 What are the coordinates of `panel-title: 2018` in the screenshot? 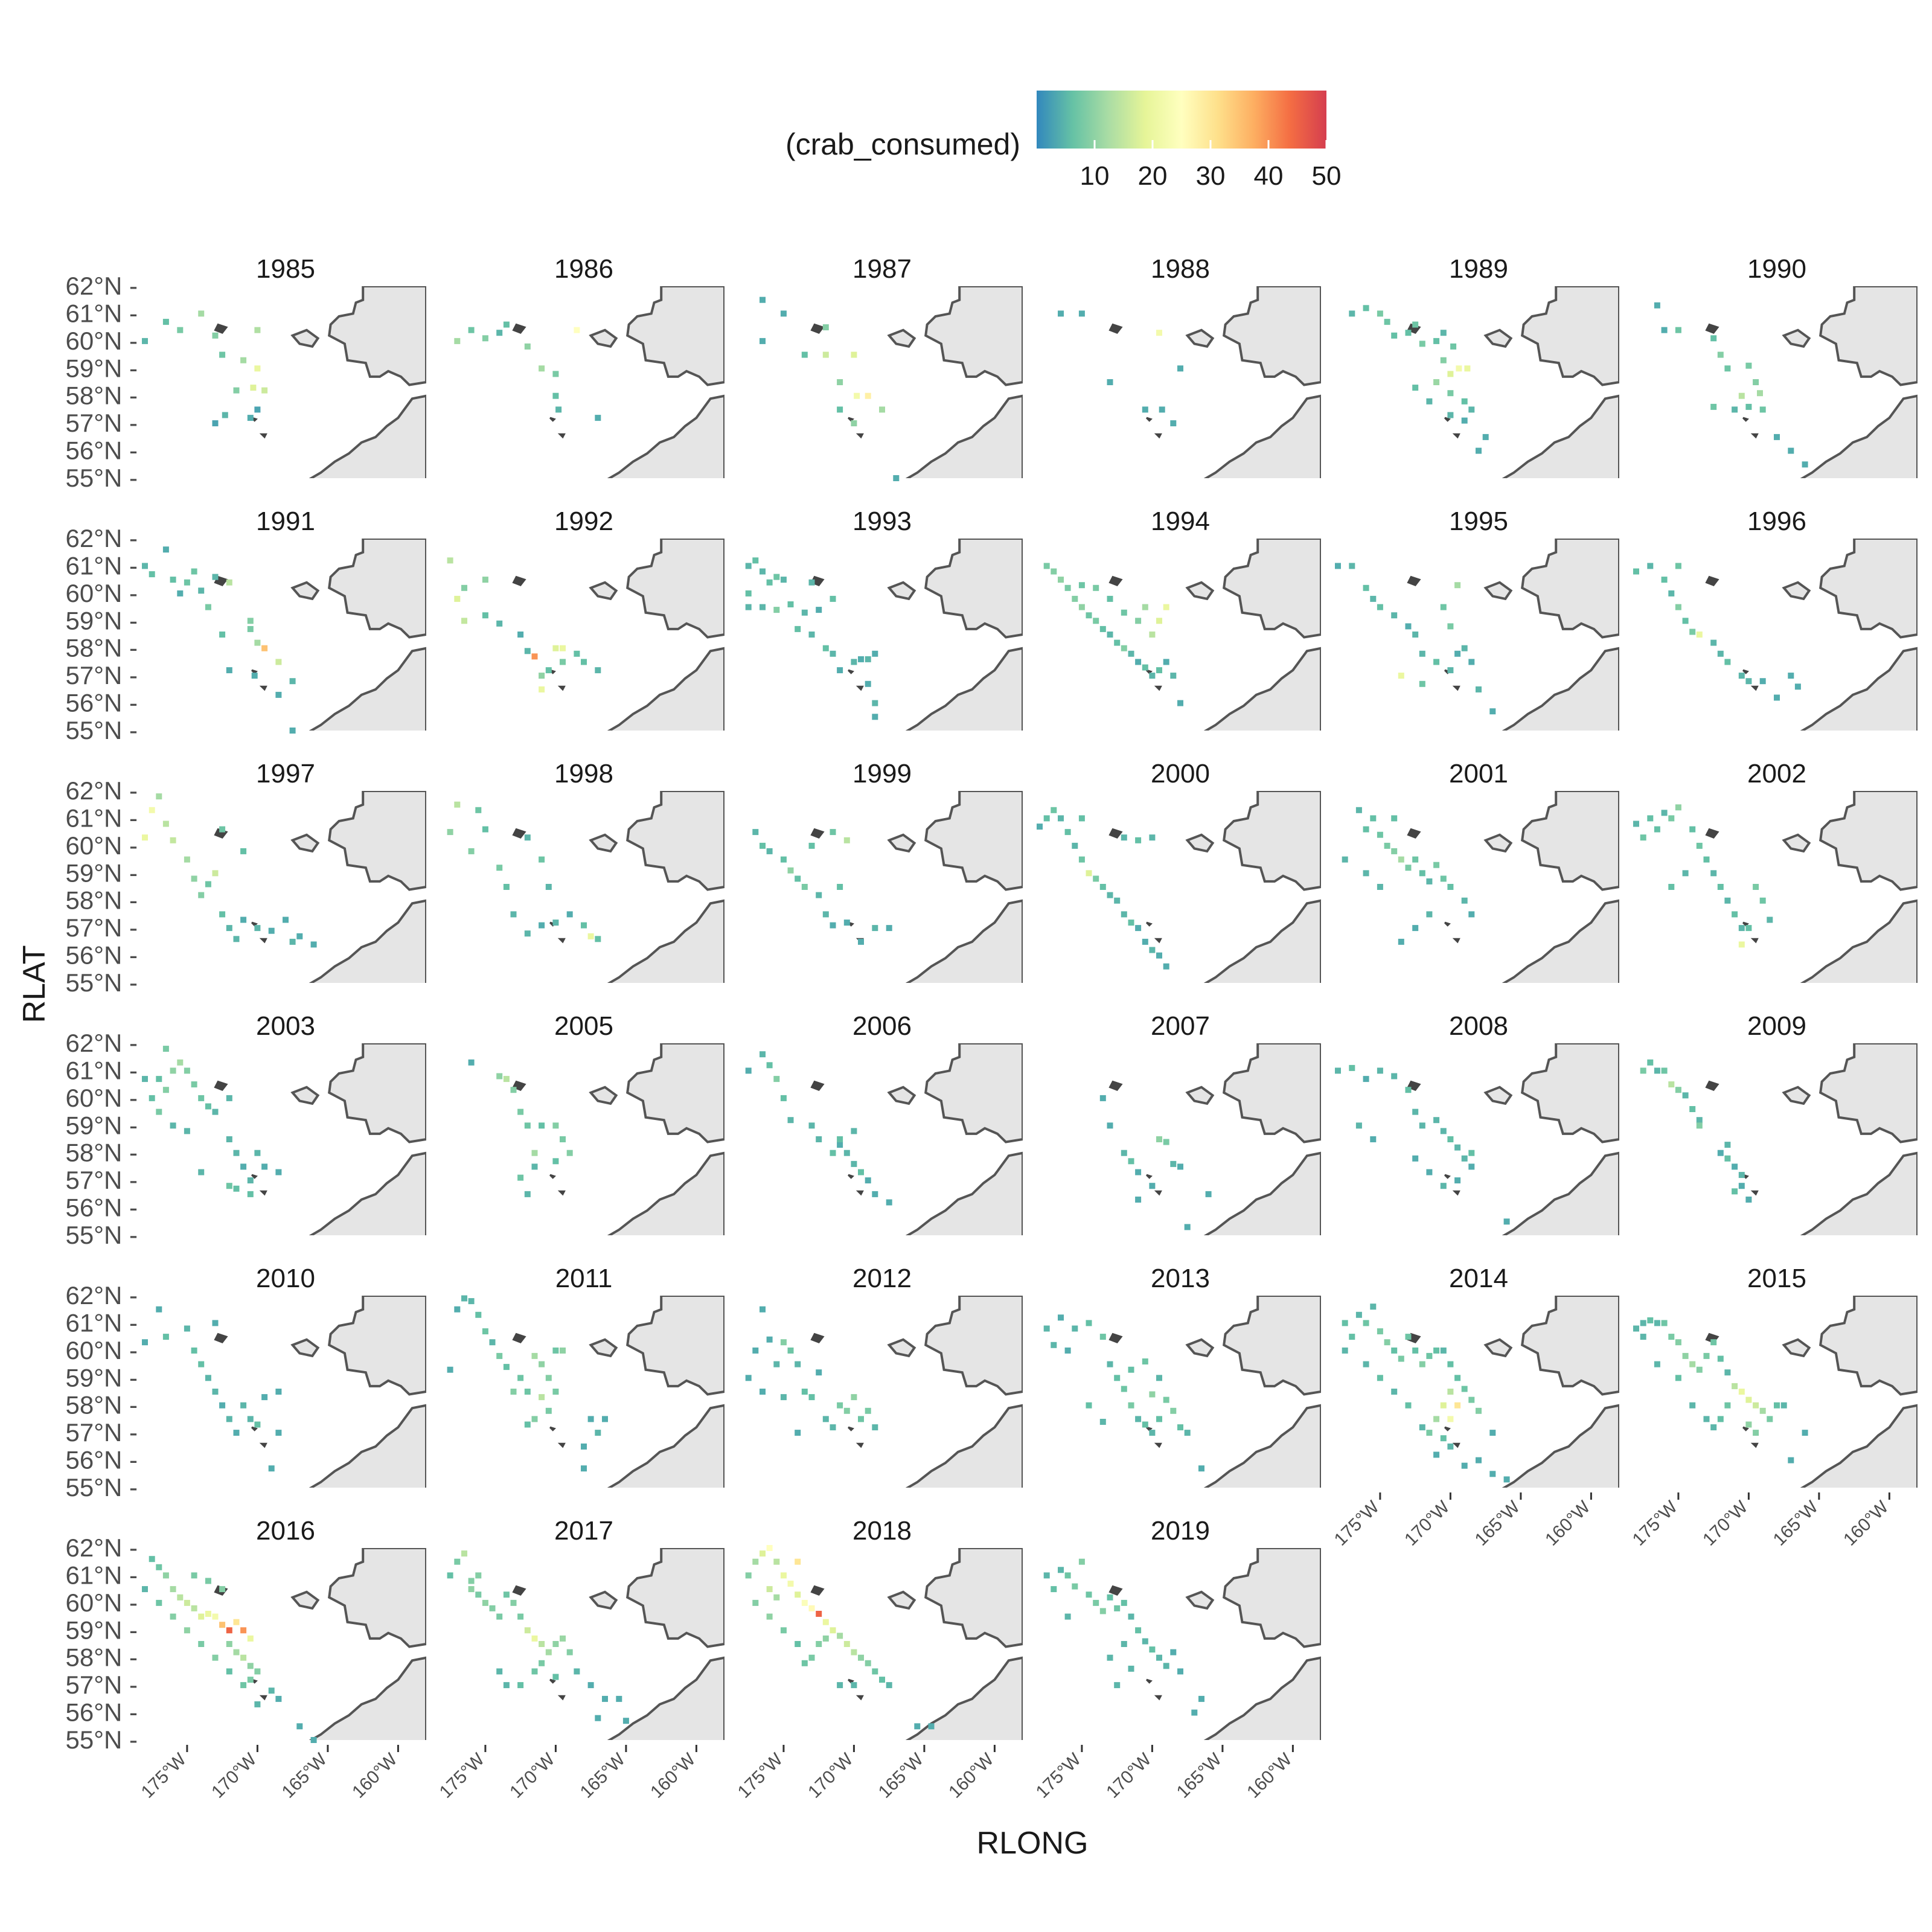 It's located at (882, 1531).